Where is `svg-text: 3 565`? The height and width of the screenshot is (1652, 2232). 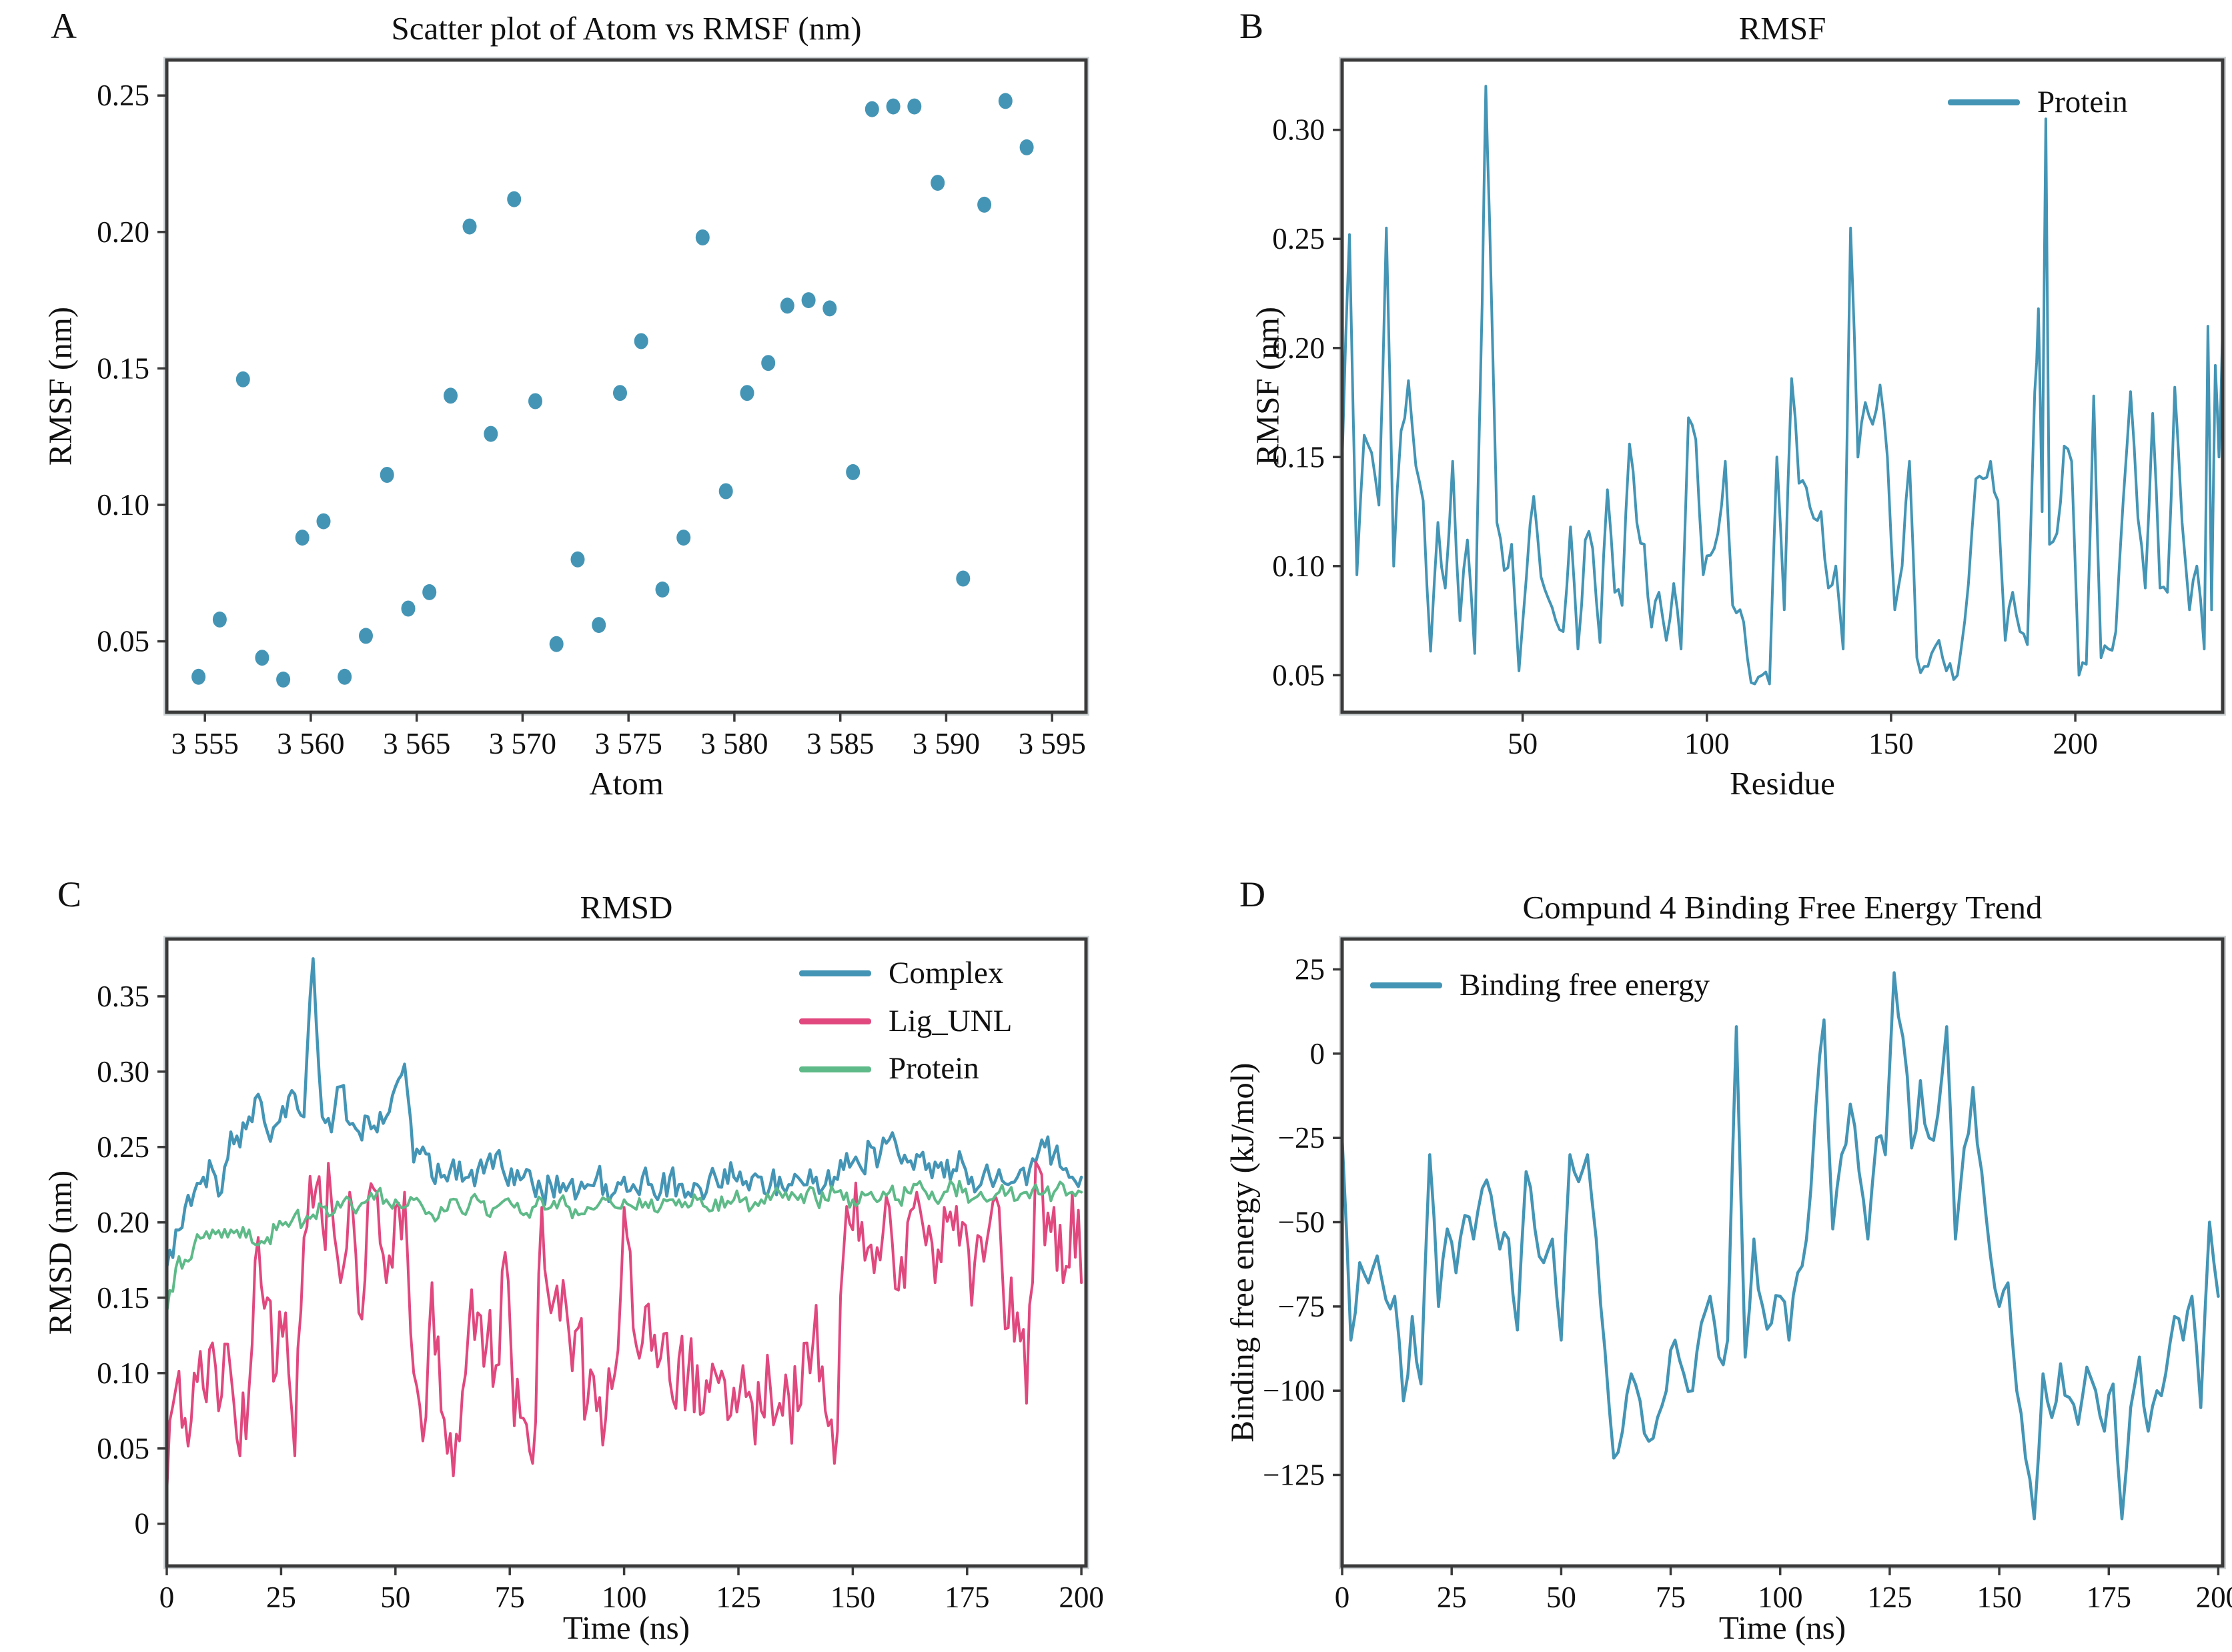 svg-text: 3 565 is located at coordinates (417, 743).